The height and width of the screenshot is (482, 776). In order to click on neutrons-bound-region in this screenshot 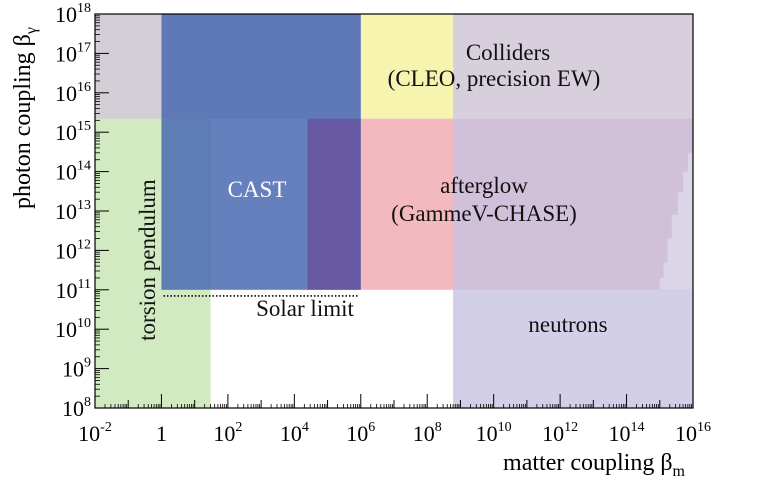, I will do `click(676, 213)`.